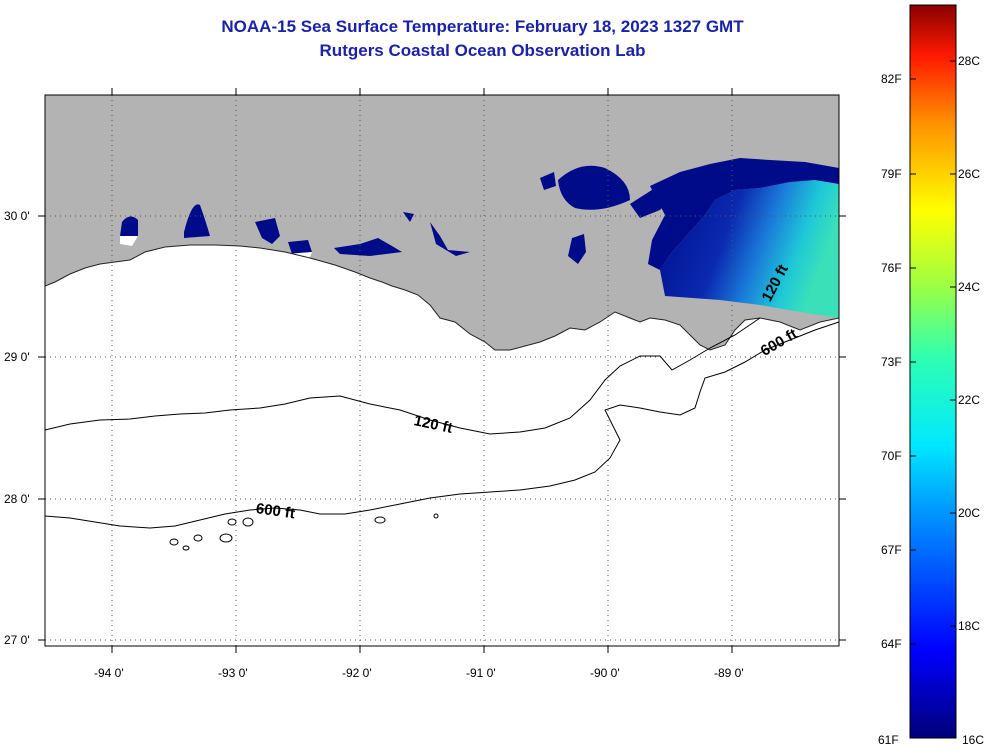 The height and width of the screenshot is (754, 992). I want to click on lon-label-90: -90 0', so click(605, 673).